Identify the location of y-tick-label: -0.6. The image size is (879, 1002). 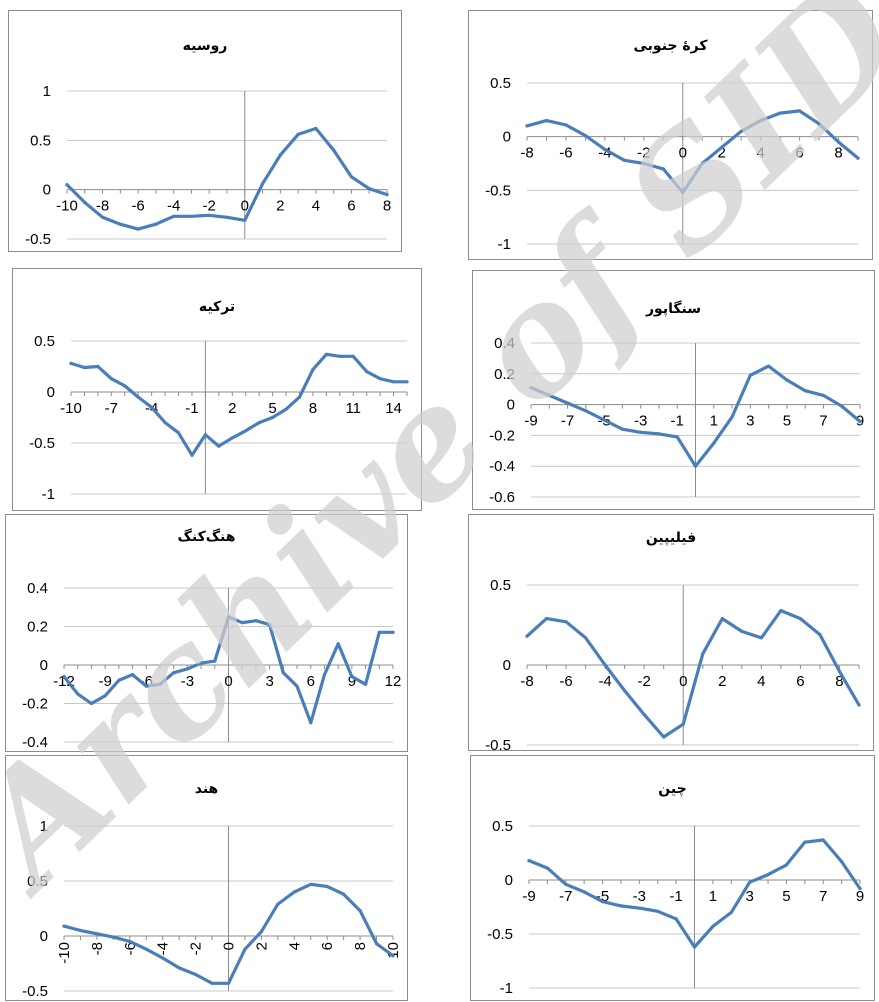
(502, 497).